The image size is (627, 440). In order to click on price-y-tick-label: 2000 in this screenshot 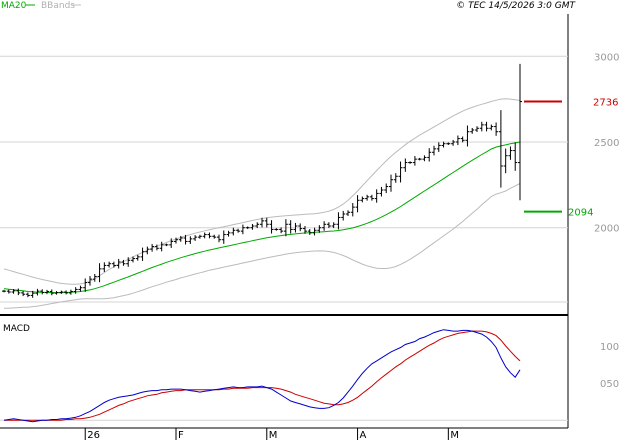, I will do `click(606, 229)`.